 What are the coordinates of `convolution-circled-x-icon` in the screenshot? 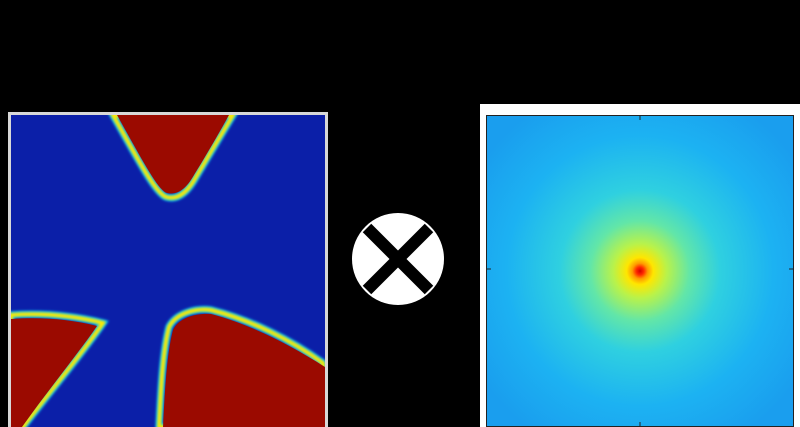 It's located at (398, 259).